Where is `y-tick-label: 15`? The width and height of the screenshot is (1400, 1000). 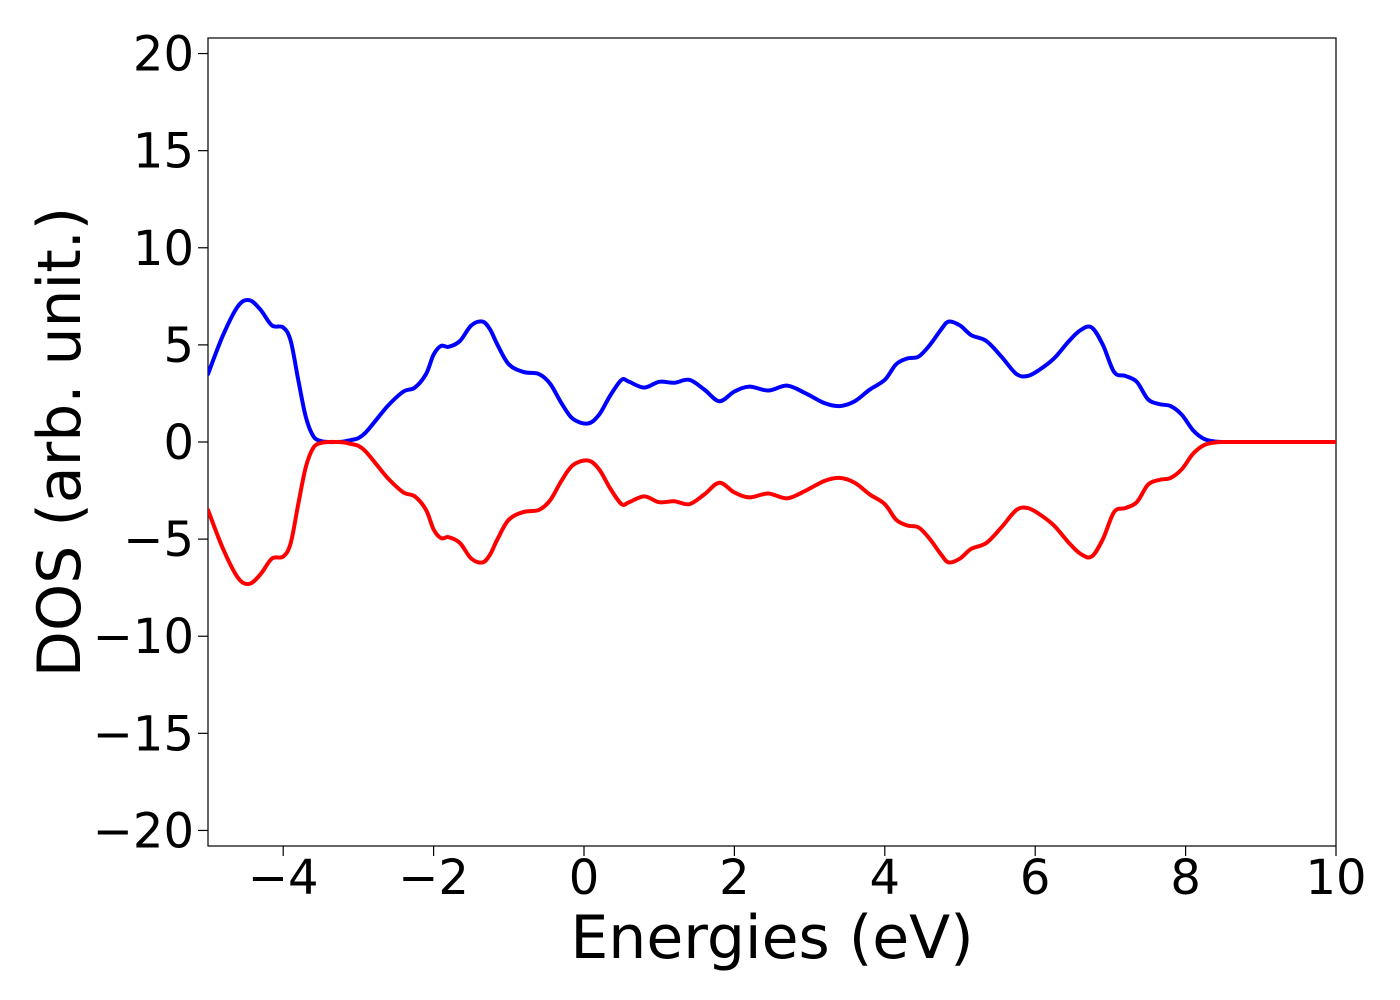 y-tick-label: 15 is located at coordinates (163, 152).